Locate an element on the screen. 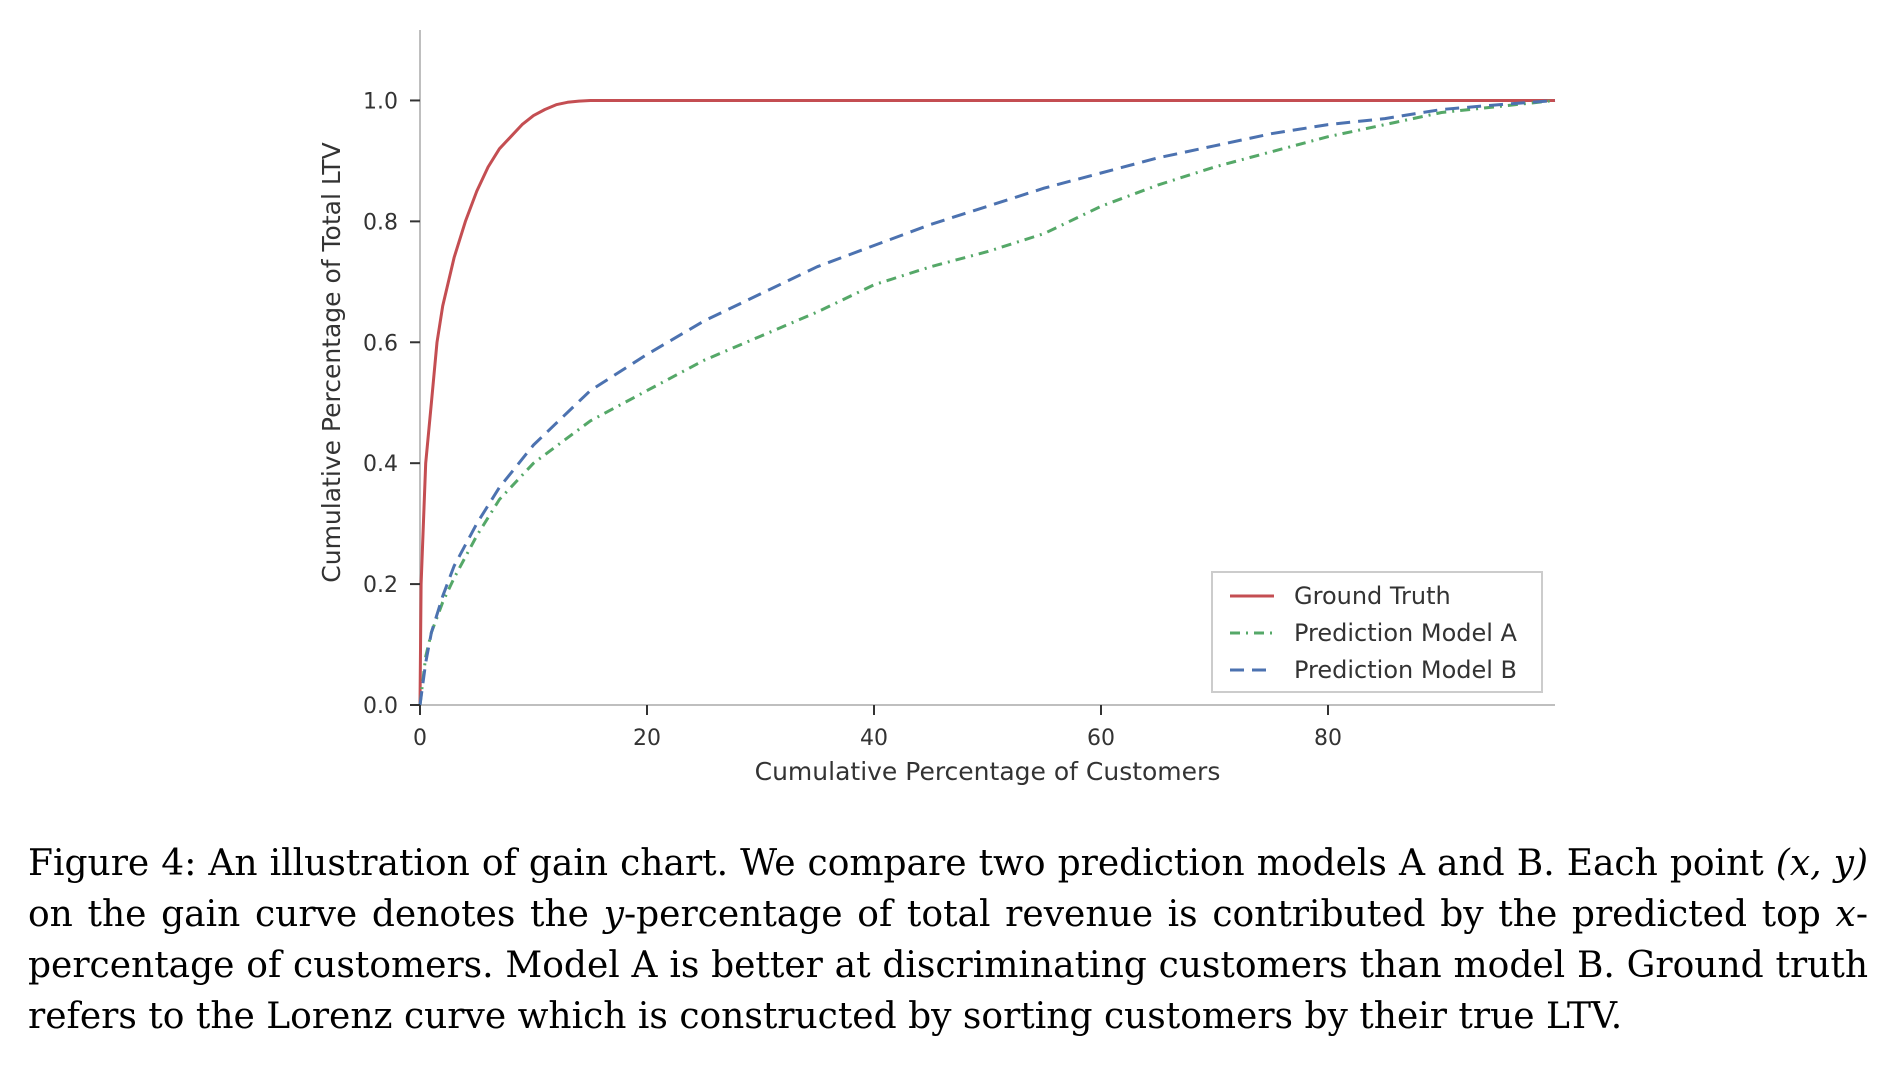 The height and width of the screenshot is (1070, 1890). y-tick-label: 1.0 is located at coordinates (380, 101).